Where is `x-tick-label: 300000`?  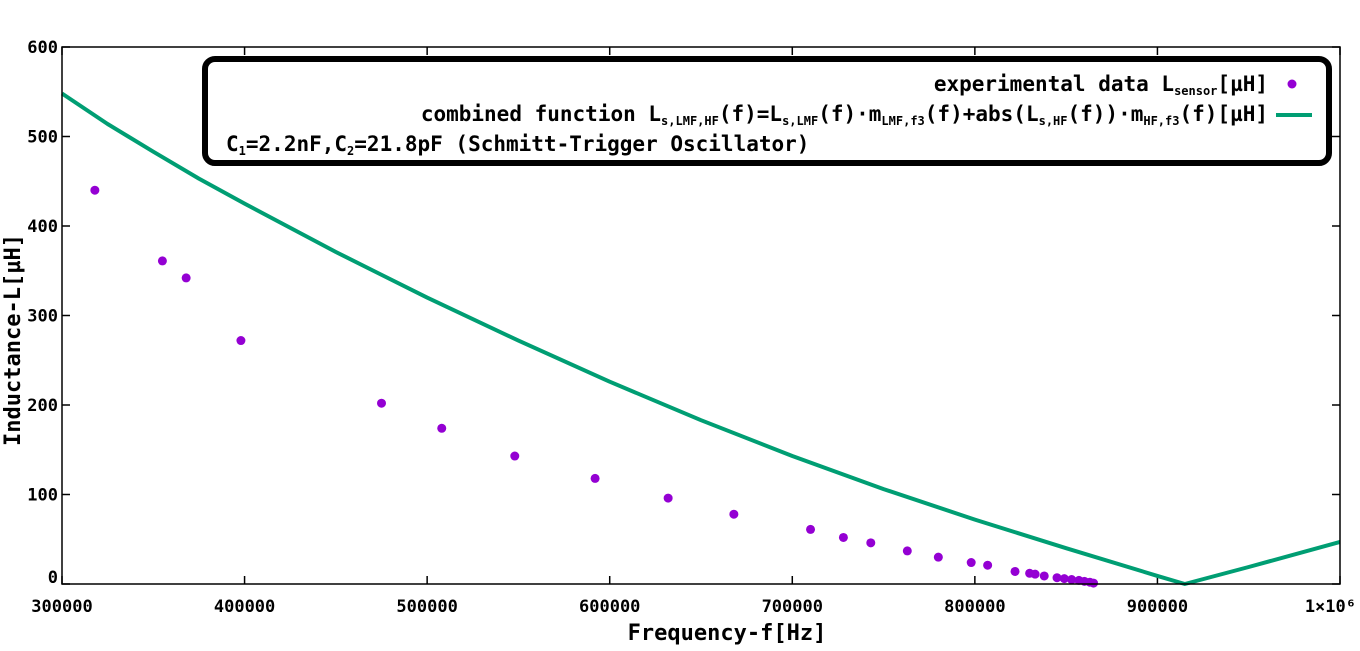 x-tick-label: 300000 is located at coordinates (61, 607).